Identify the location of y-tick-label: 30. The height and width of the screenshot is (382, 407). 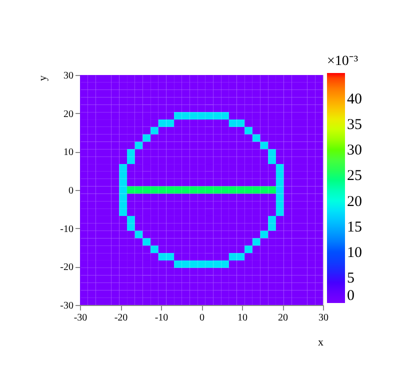
(69, 76).